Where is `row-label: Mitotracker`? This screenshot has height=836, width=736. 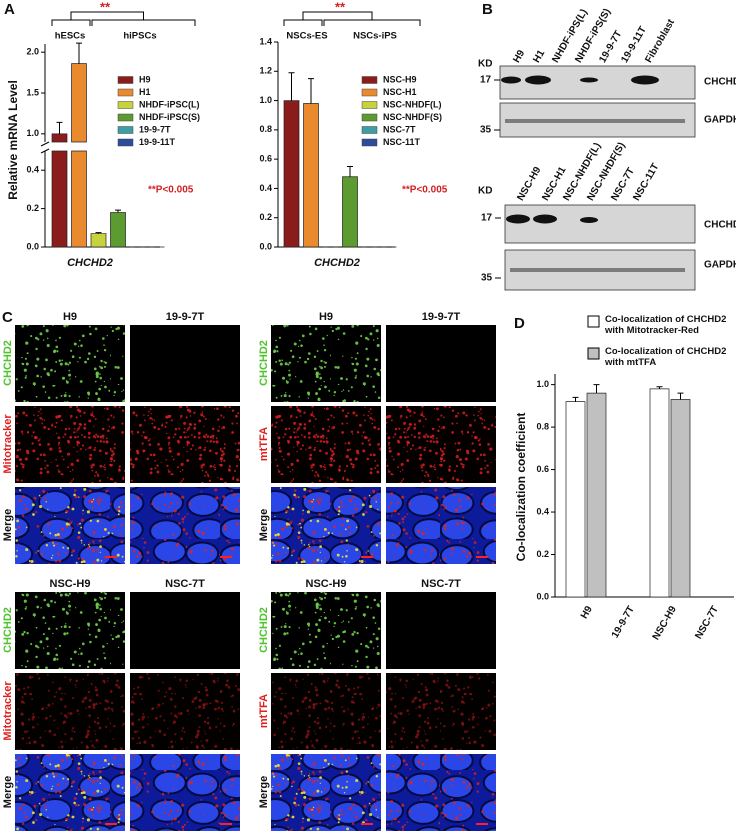
row-label: Mitotracker is located at coordinates (8, 711).